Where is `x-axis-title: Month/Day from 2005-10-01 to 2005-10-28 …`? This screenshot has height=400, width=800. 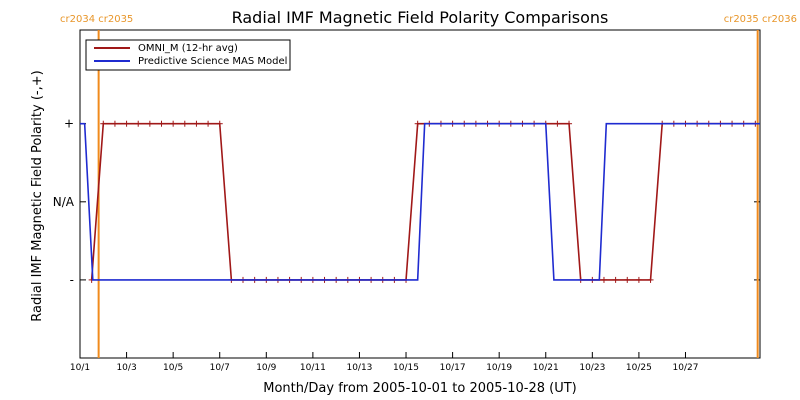
x-axis-title: Month/Day from 2005-10-01 to 2005-10-28 … is located at coordinates (419, 388).